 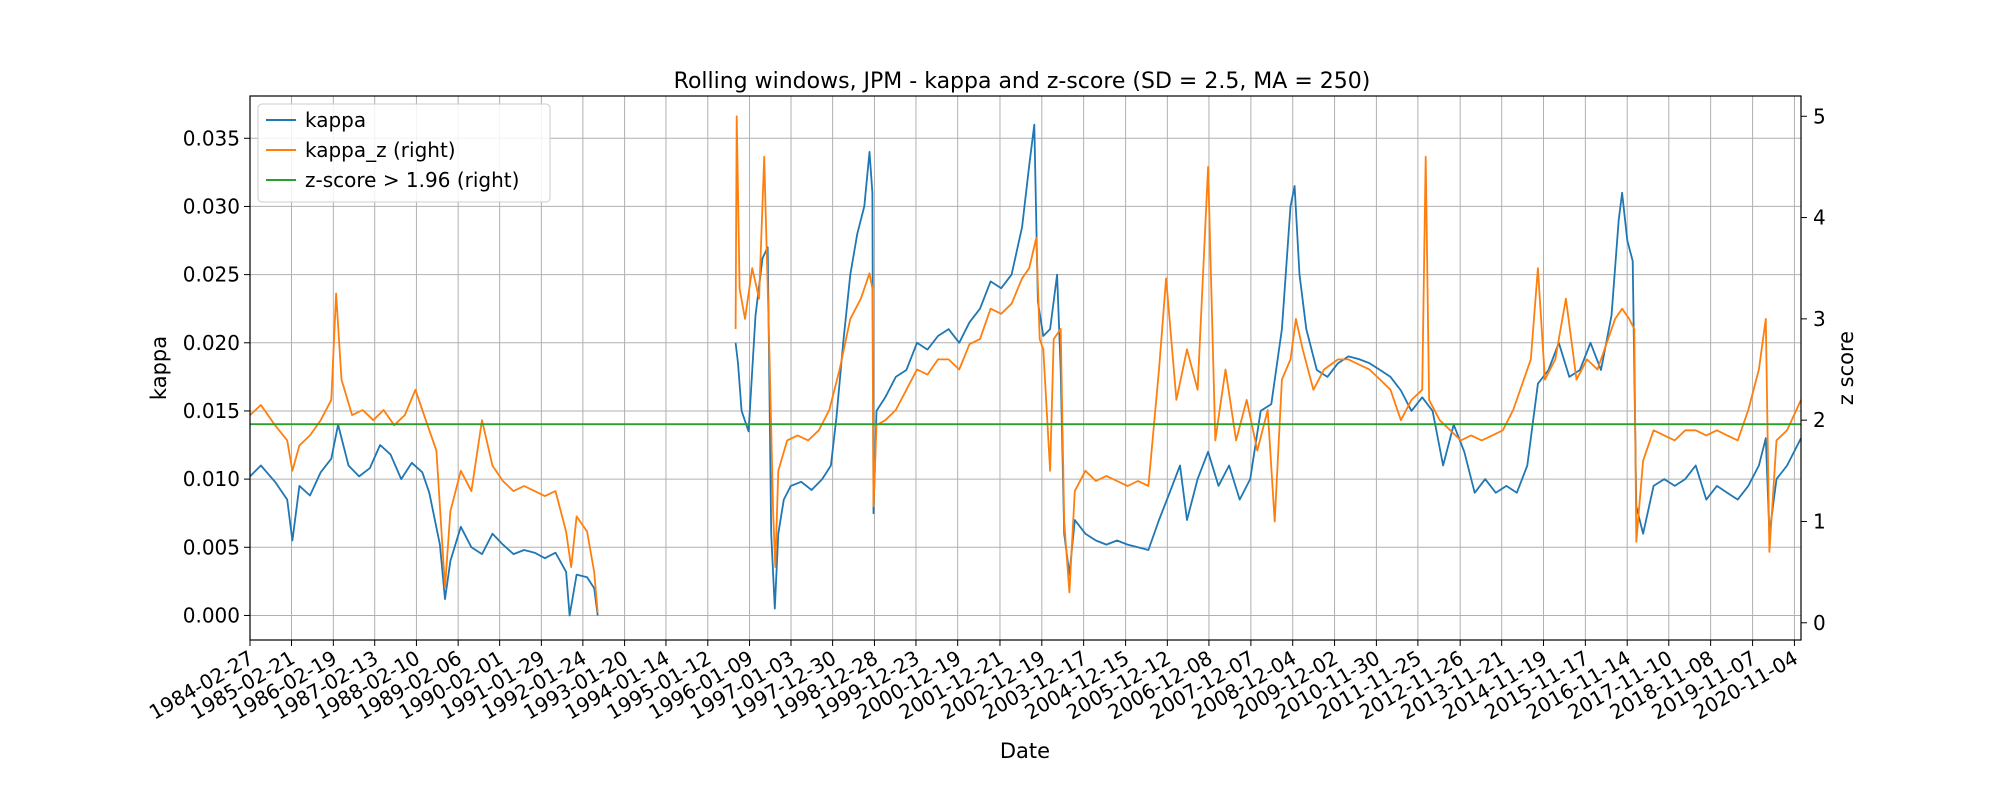 I want to click on y-tick-label-left: 0.030, so click(x=211, y=206).